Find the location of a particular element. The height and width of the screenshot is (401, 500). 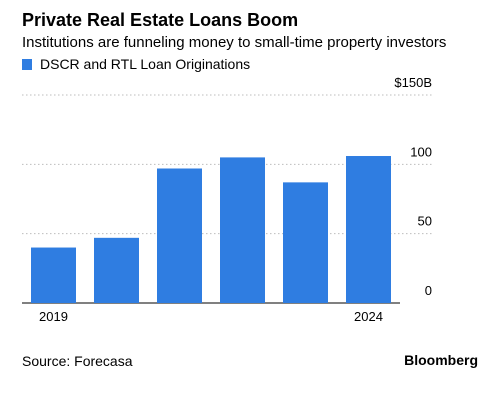

source-note: Source: Forecasa is located at coordinates (77, 361).